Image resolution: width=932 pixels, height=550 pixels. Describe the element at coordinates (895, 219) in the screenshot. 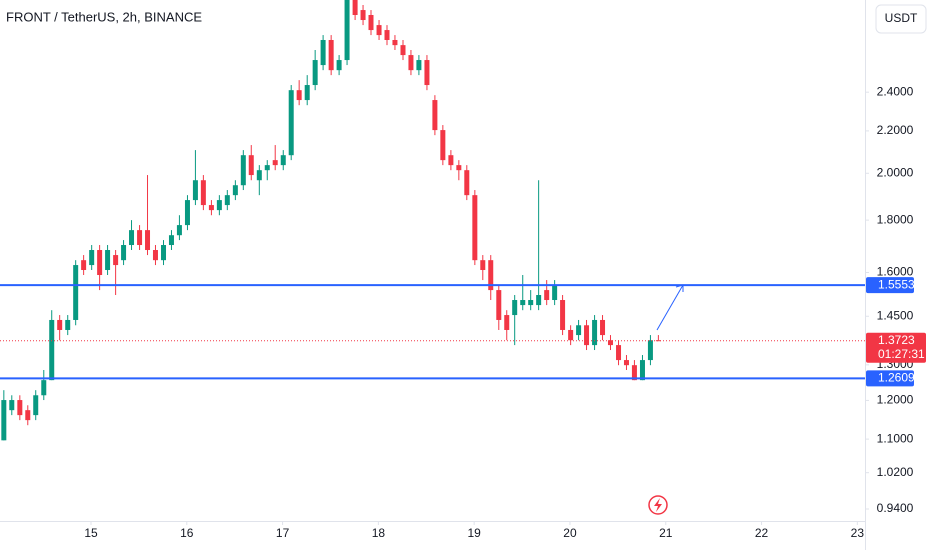

I see `y-tick-label: 1.8000` at that location.